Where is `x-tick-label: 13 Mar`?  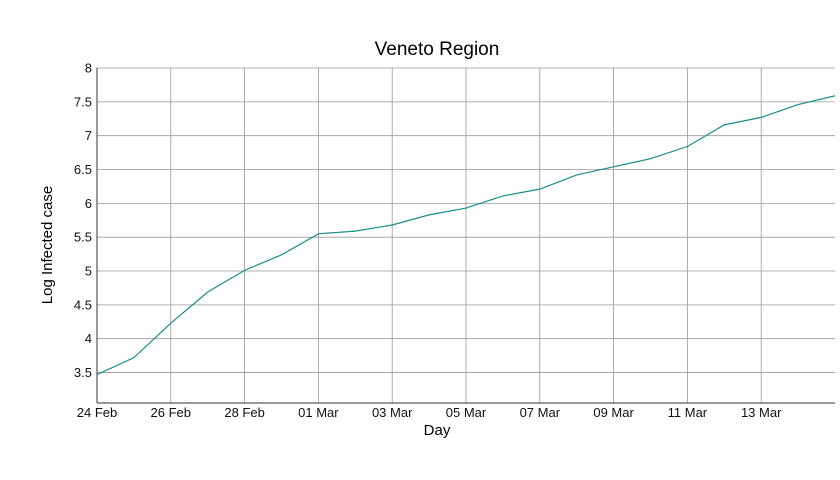
x-tick-label: 13 Mar is located at coordinates (761, 412).